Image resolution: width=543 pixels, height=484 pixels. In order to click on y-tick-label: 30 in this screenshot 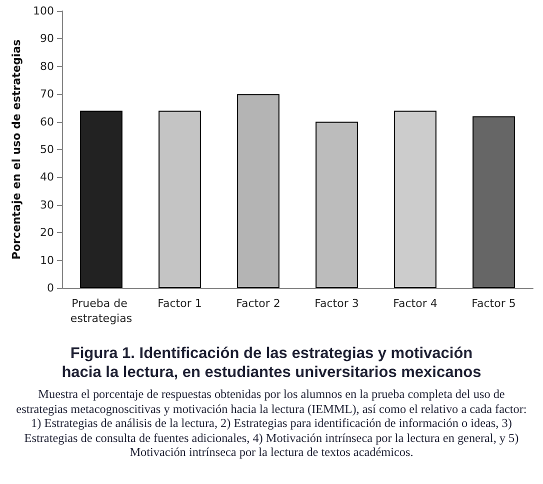, I will do `click(47, 205)`.